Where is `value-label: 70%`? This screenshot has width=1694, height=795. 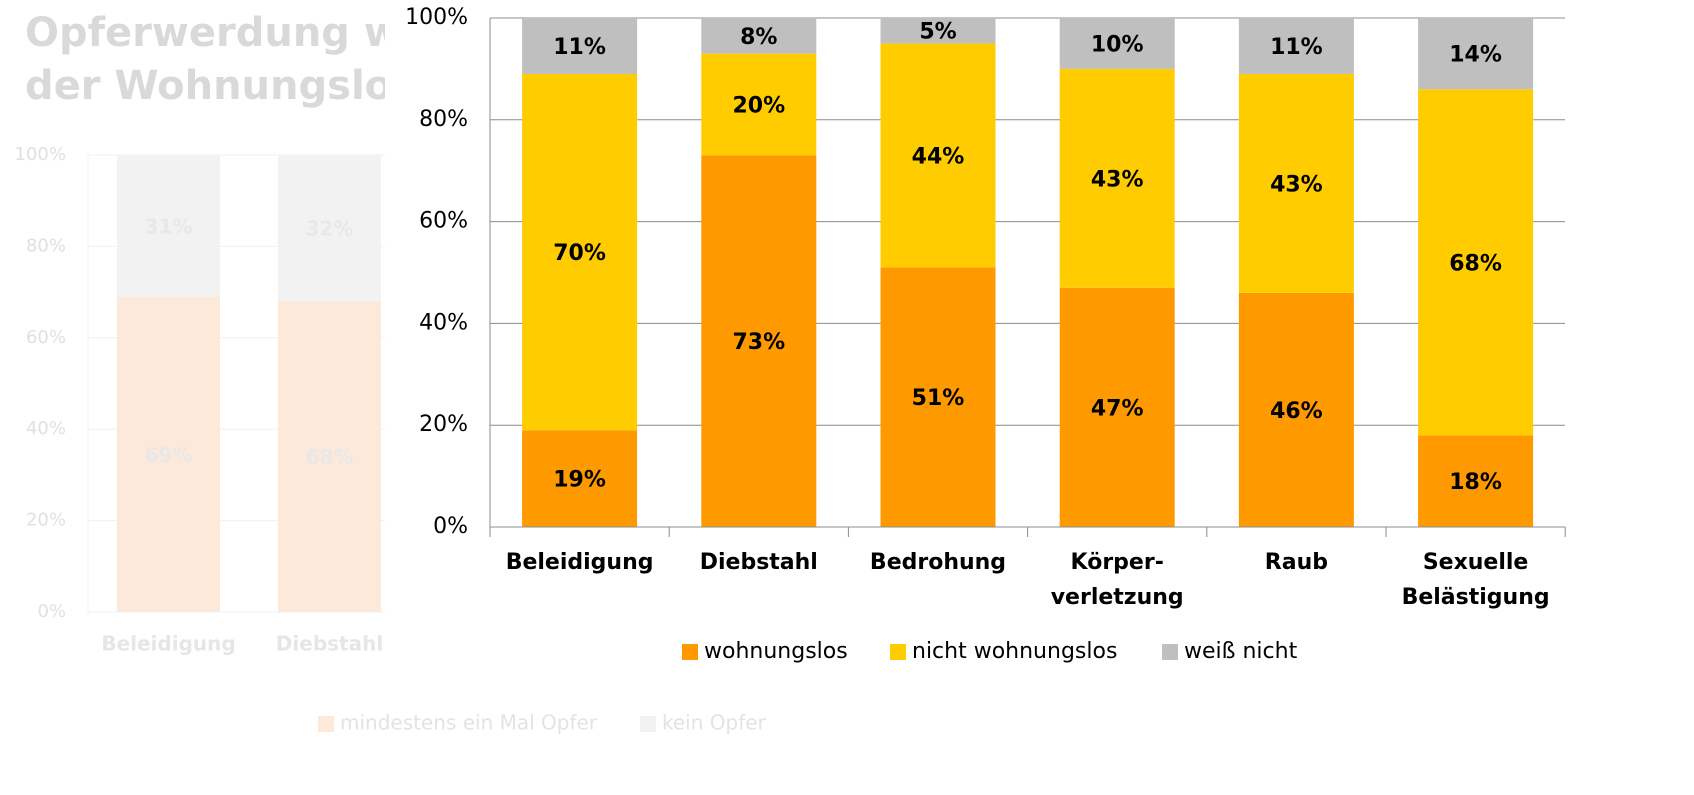
value-label: 70% is located at coordinates (579, 253).